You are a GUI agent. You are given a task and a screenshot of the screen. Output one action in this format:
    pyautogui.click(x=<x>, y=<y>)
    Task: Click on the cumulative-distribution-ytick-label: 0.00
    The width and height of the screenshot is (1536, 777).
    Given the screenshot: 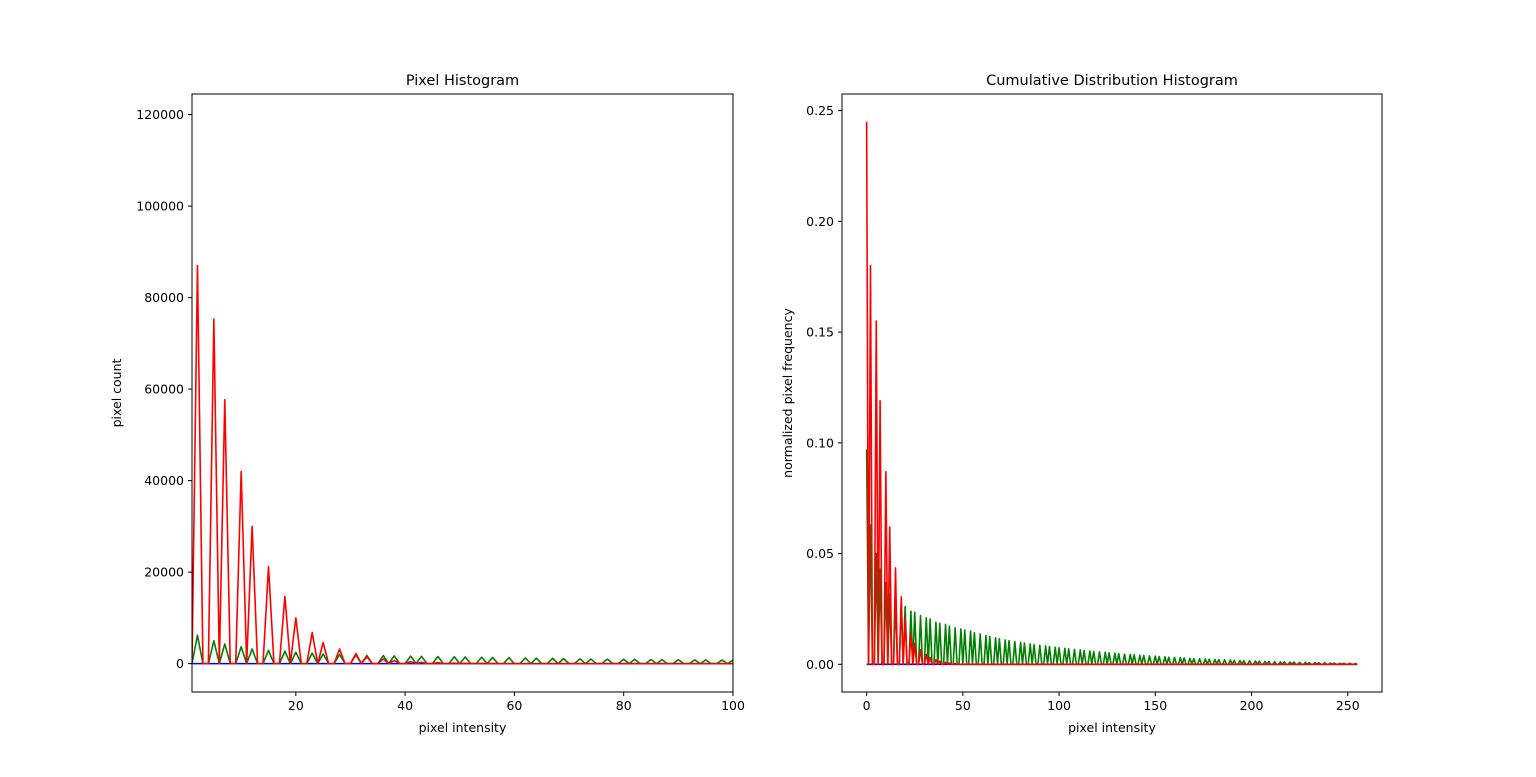 What is the action you would take?
    pyautogui.click(x=820, y=664)
    